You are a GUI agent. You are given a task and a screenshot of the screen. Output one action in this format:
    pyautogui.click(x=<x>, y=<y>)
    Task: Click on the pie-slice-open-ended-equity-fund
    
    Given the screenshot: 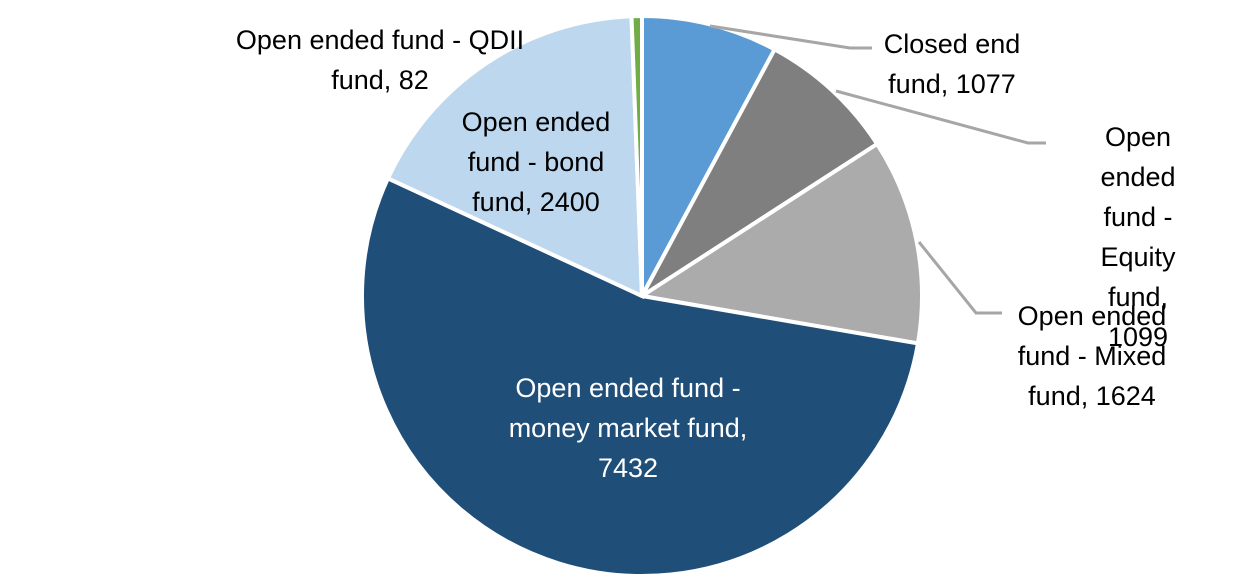 What is the action you would take?
    pyautogui.click(x=760, y=172)
    